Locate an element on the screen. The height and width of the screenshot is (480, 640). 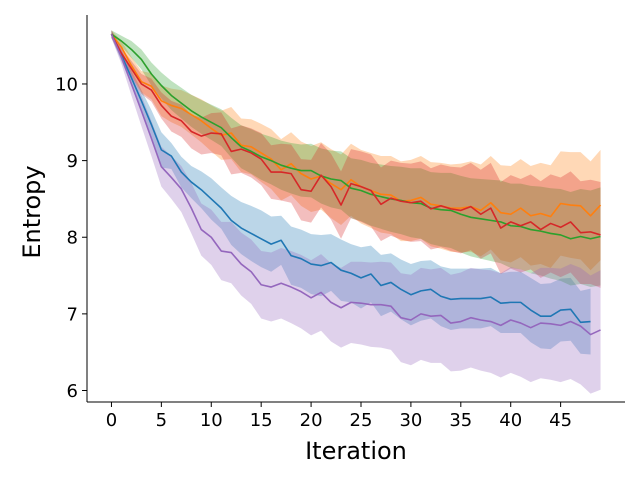
x-tick-label-30: 30 is located at coordinates (410, 420).